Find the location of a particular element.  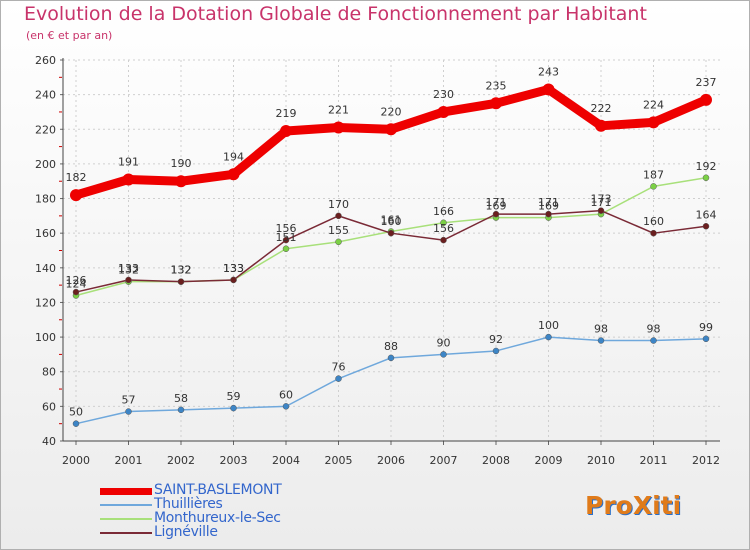

data-label-monthureux-le-sec: 155 is located at coordinates (338, 230).